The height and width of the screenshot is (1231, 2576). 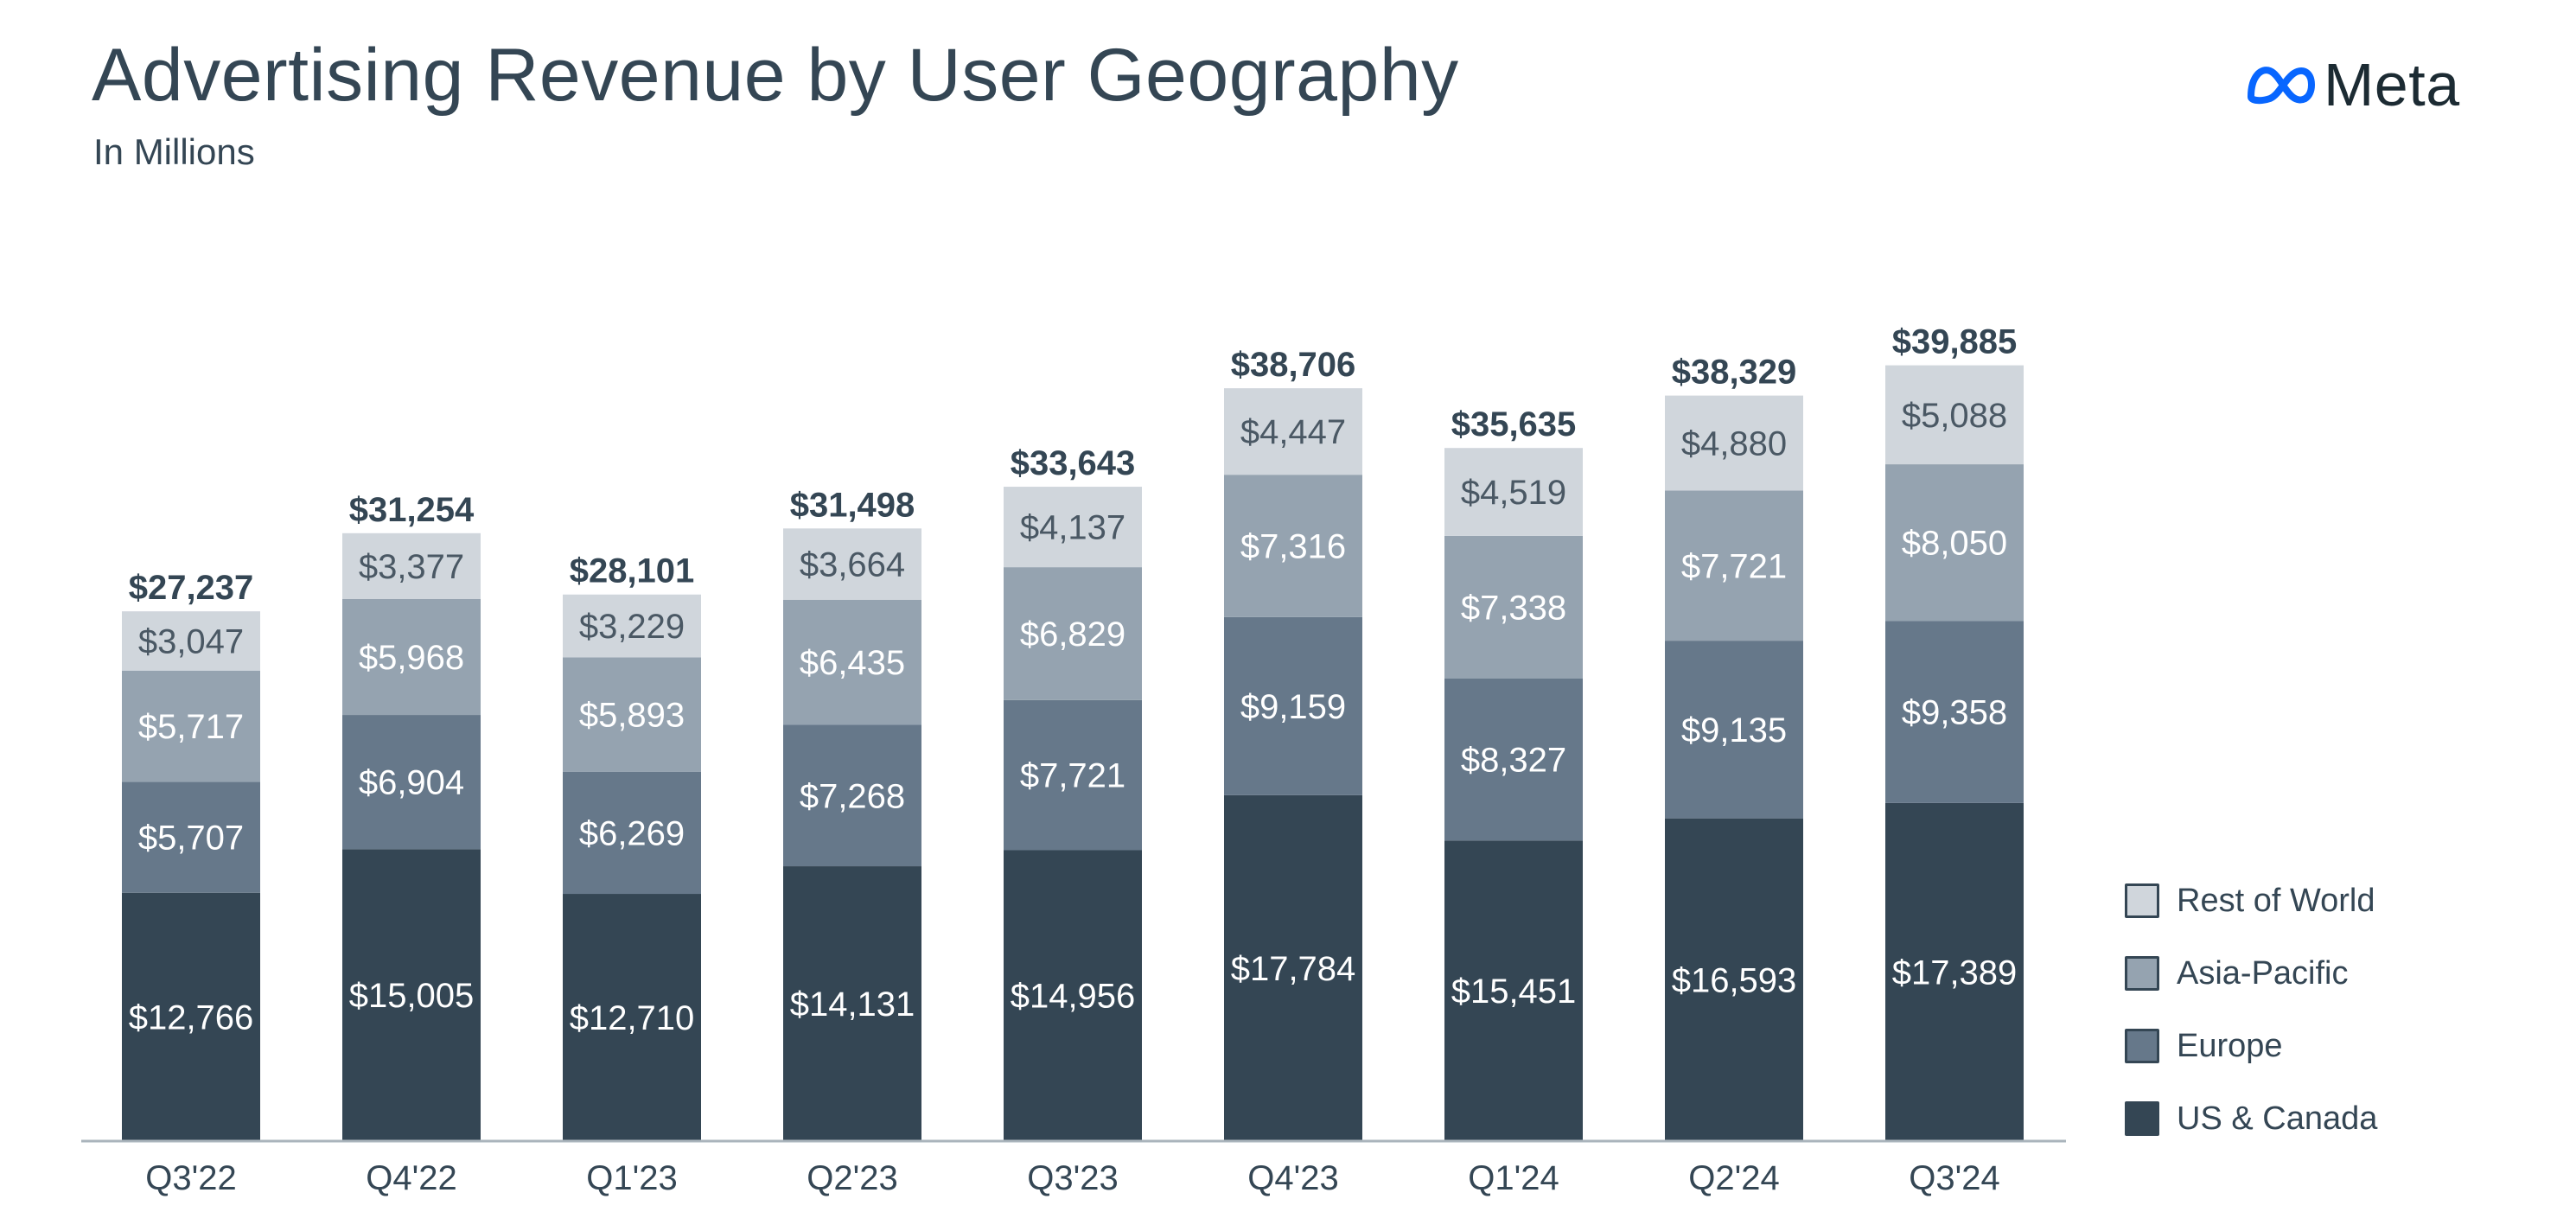 I want to click on data-label-asia-pacific: $5,968, so click(x=411, y=658).